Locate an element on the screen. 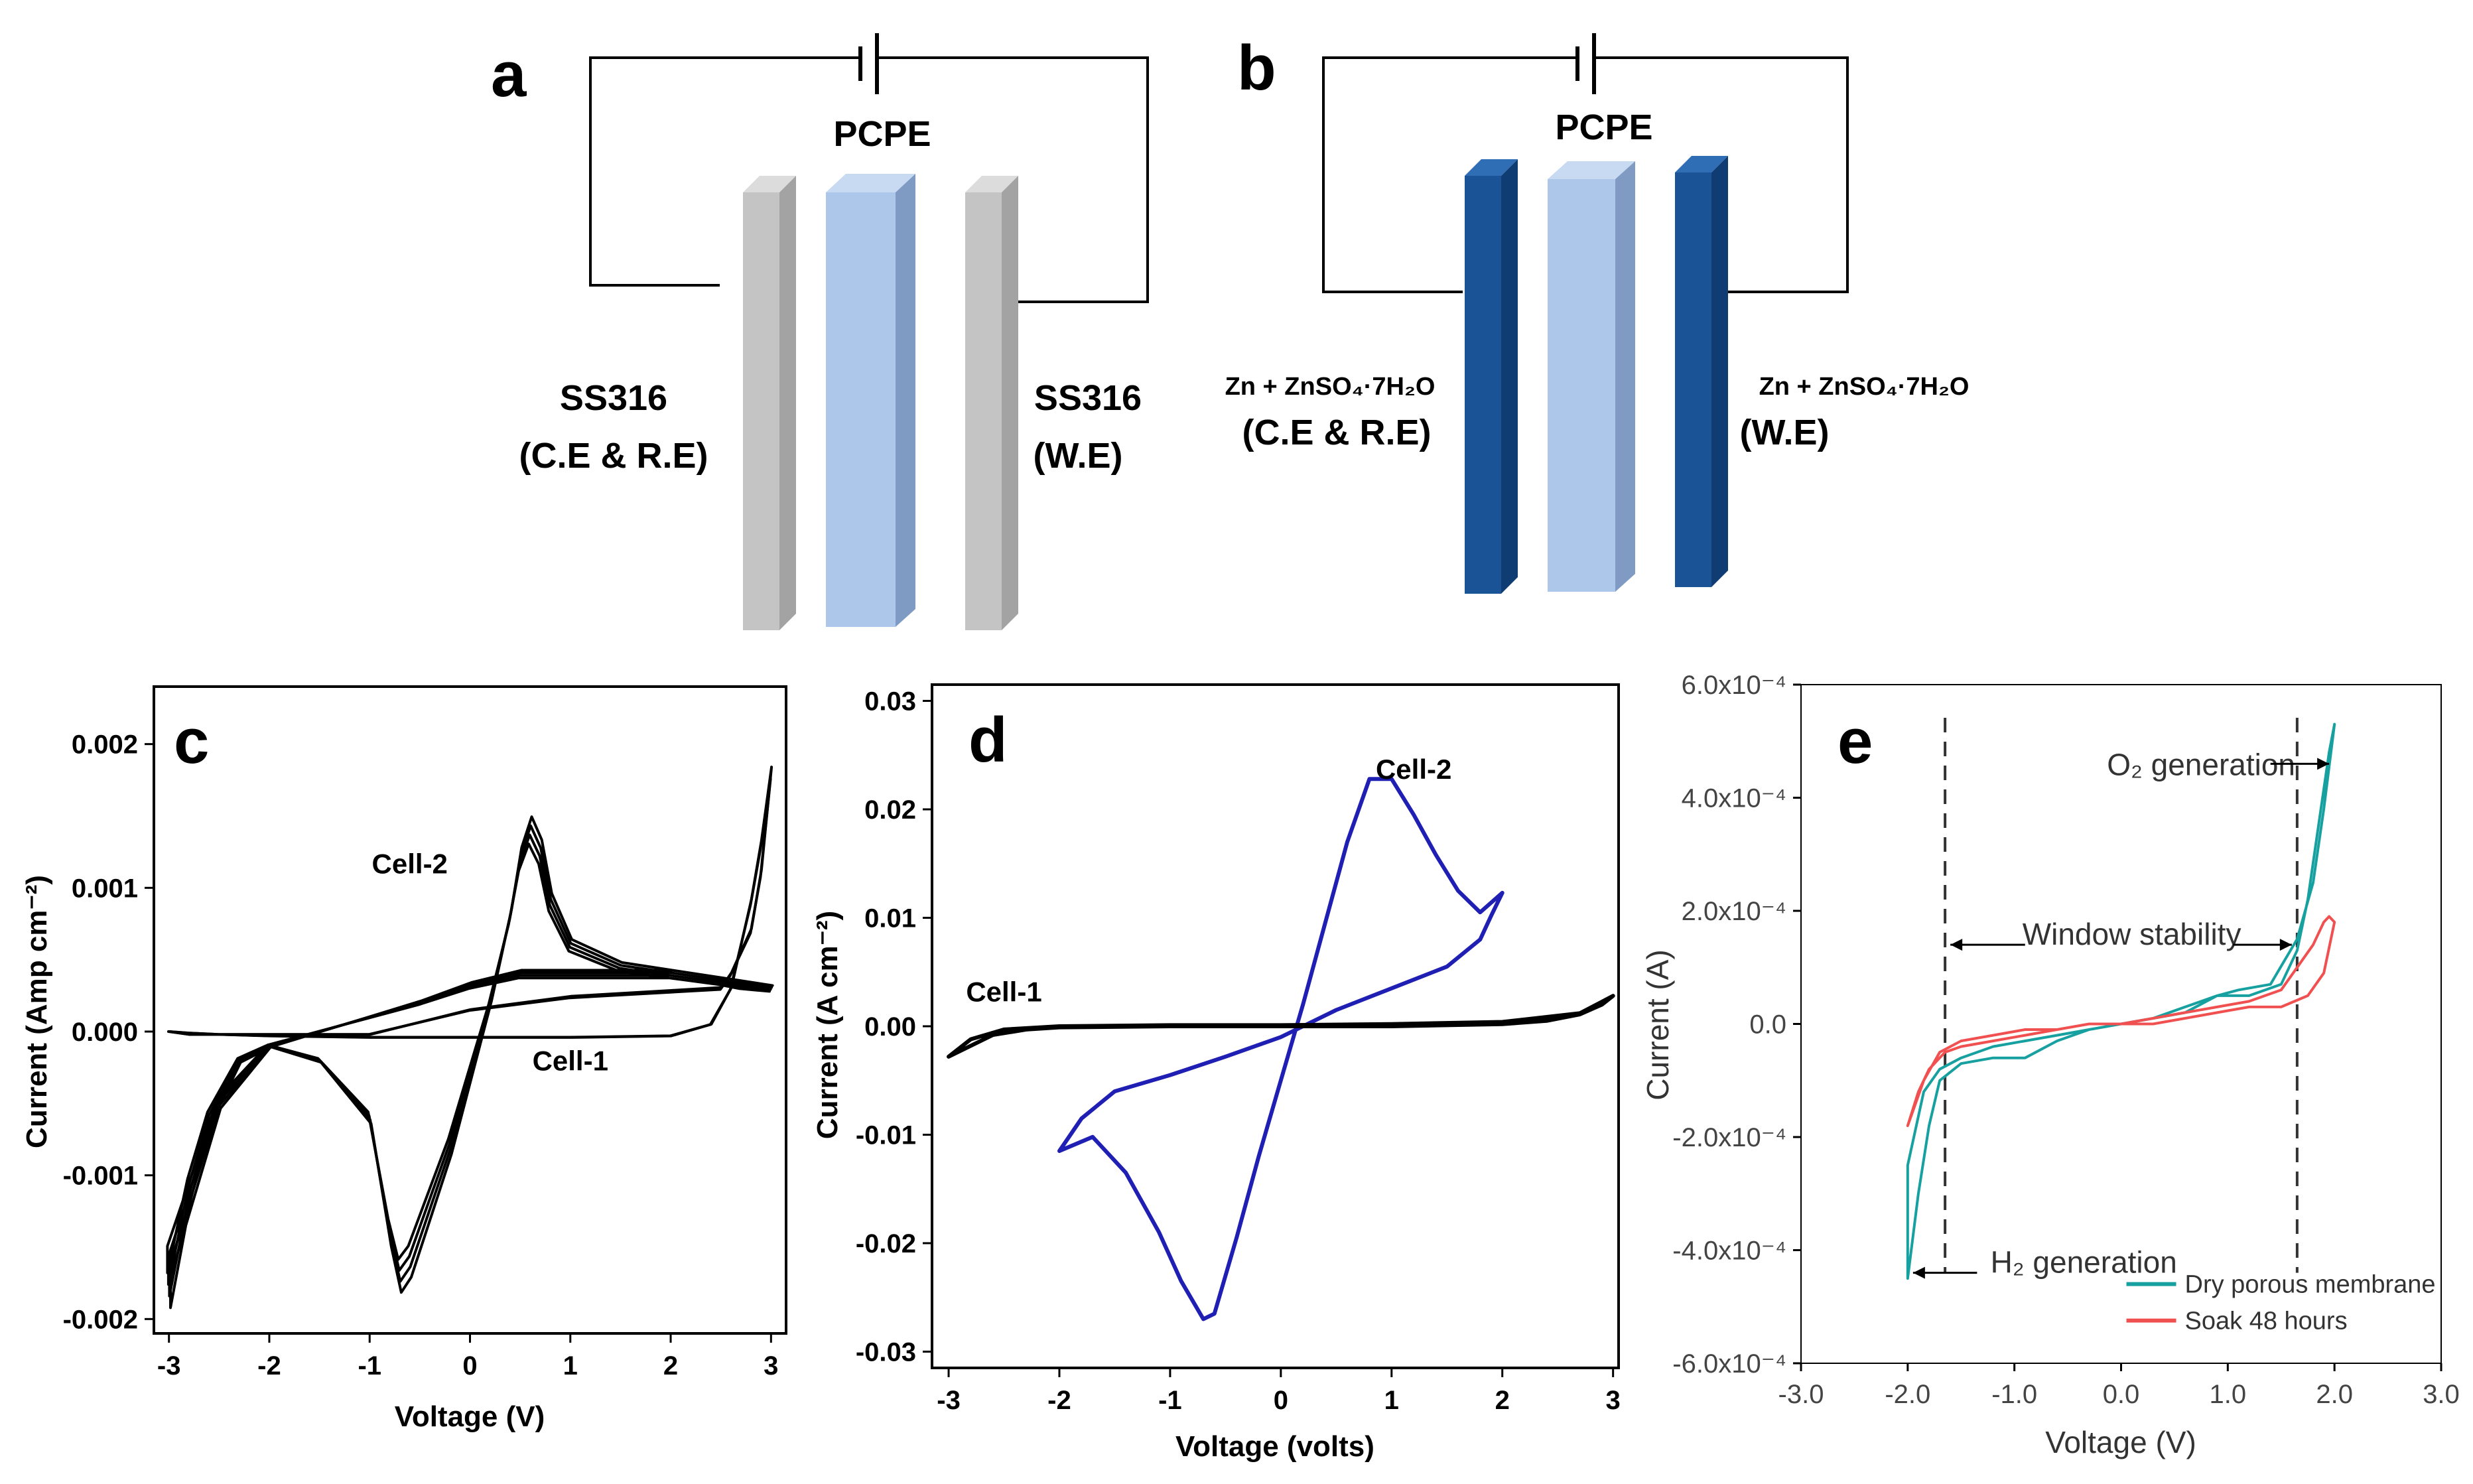 This screenshot has width=2473, height=1484. panel-b-left-label-2: (C.E & R.E) is located at coordinates (1336, 432).